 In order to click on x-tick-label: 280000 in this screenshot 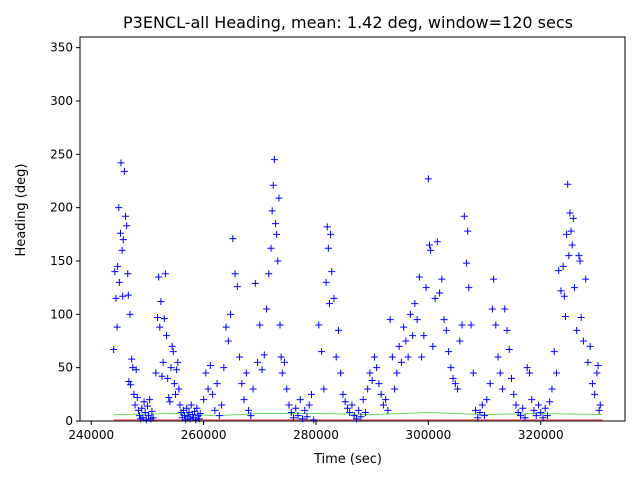, I will do `click(316, 435)`.